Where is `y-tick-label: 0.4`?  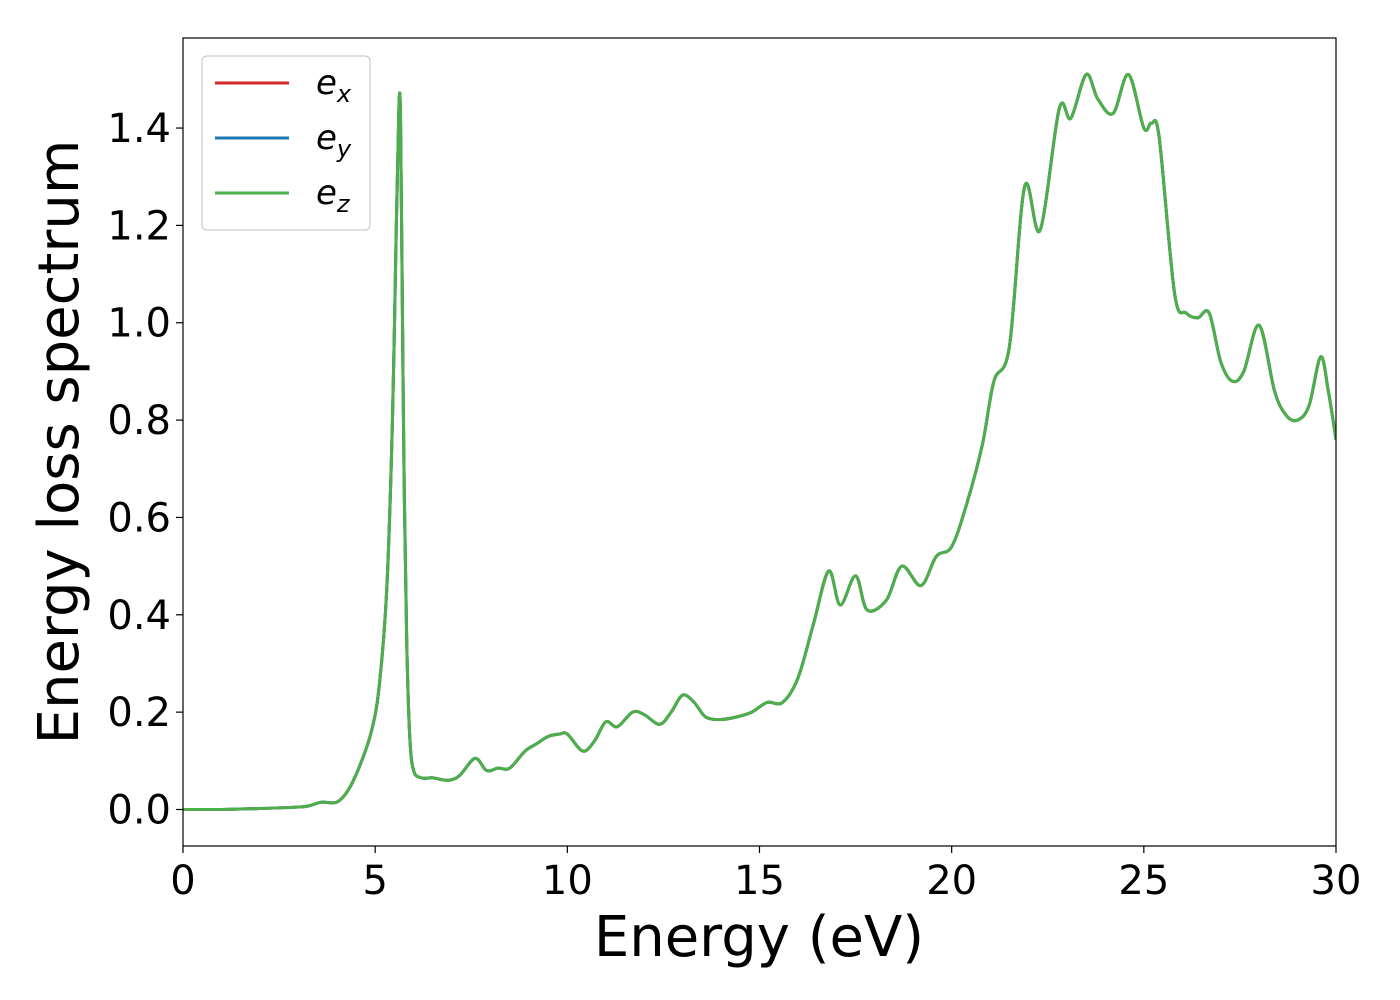
y-tick-label: 0.4 is located at coordinates (139, 616).